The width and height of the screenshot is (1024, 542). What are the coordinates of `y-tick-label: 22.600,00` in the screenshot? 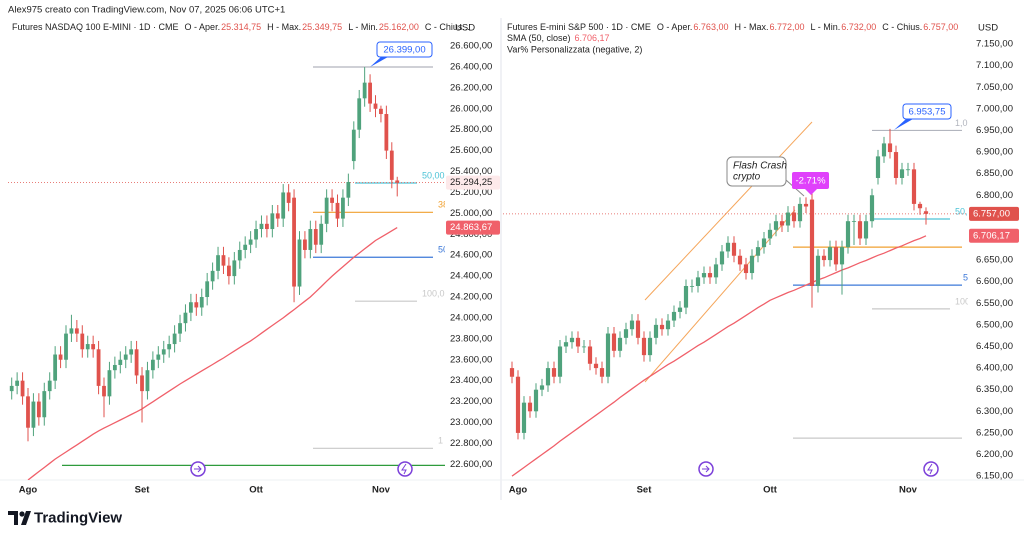 It's located at (471, 464).